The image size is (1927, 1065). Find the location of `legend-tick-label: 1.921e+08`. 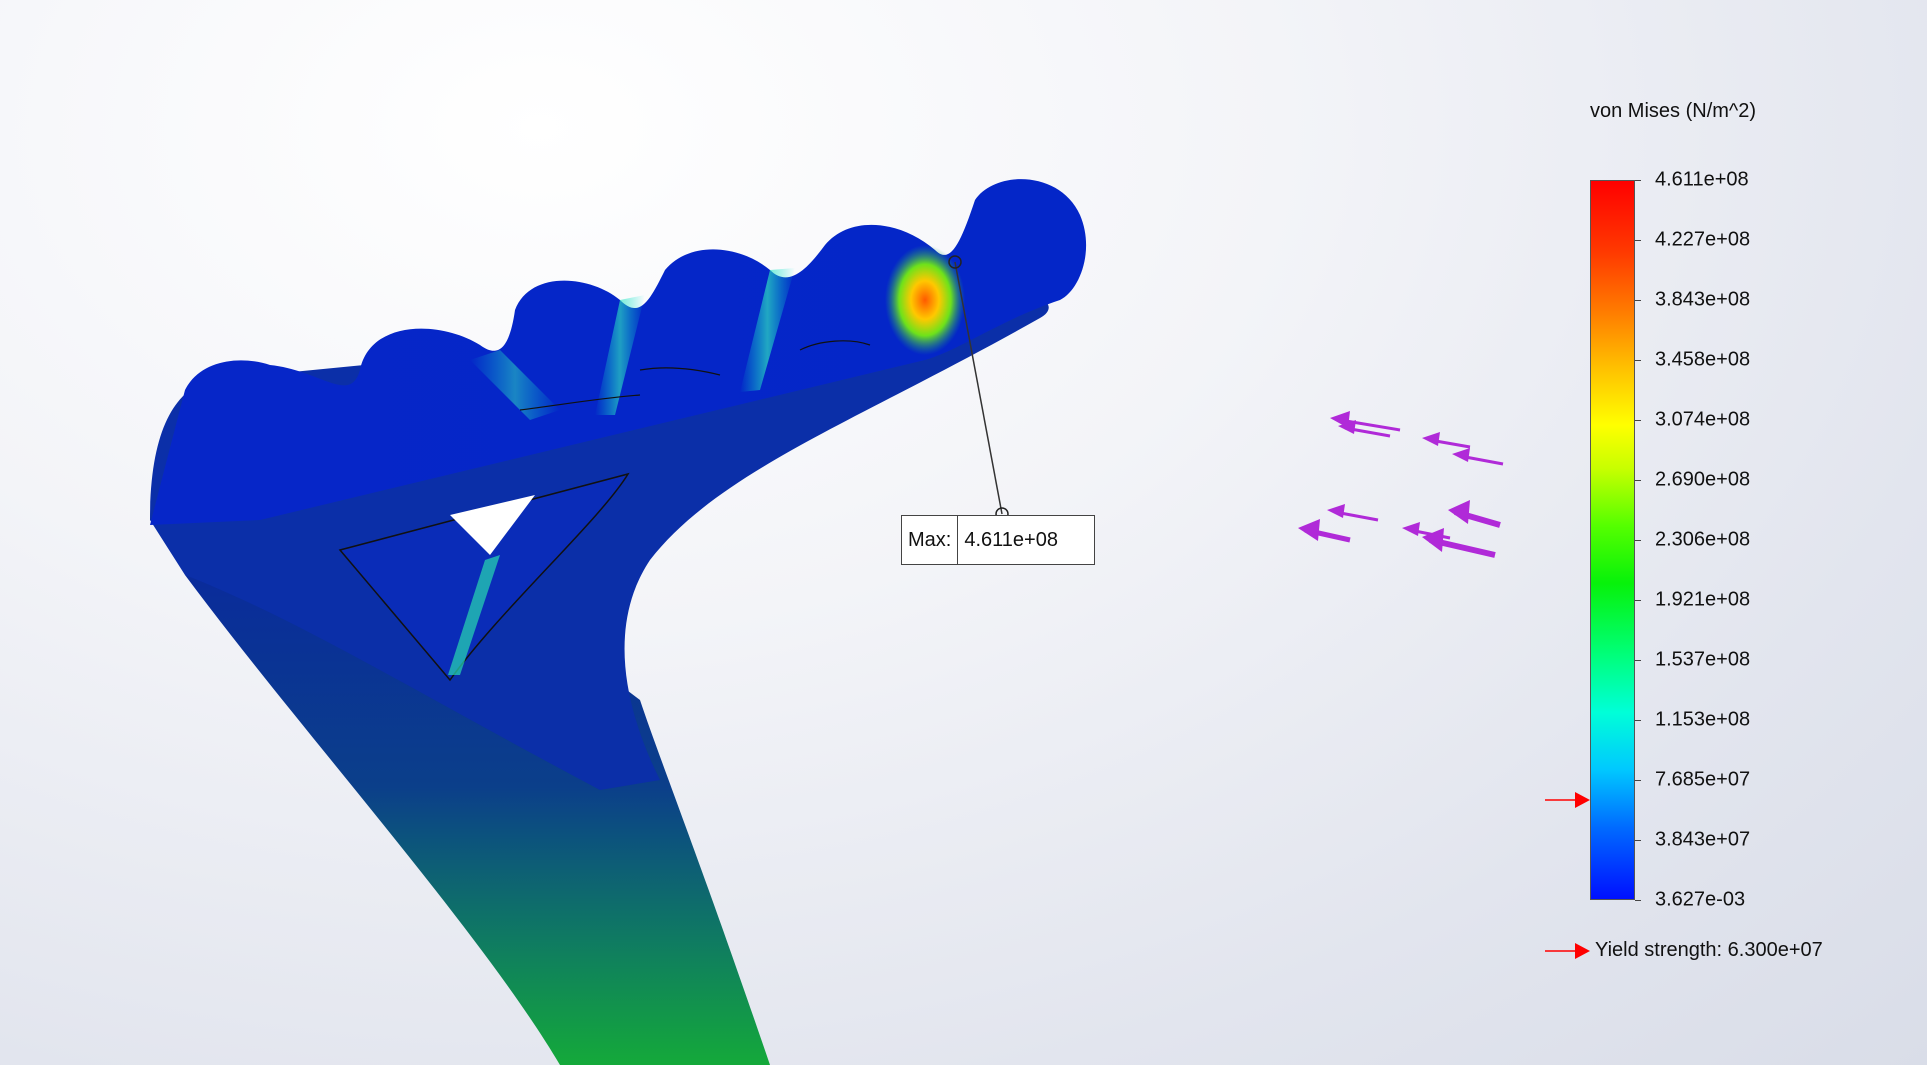

legend-tick-label: 1.921e+08 is located at coordinates (1703, 599).